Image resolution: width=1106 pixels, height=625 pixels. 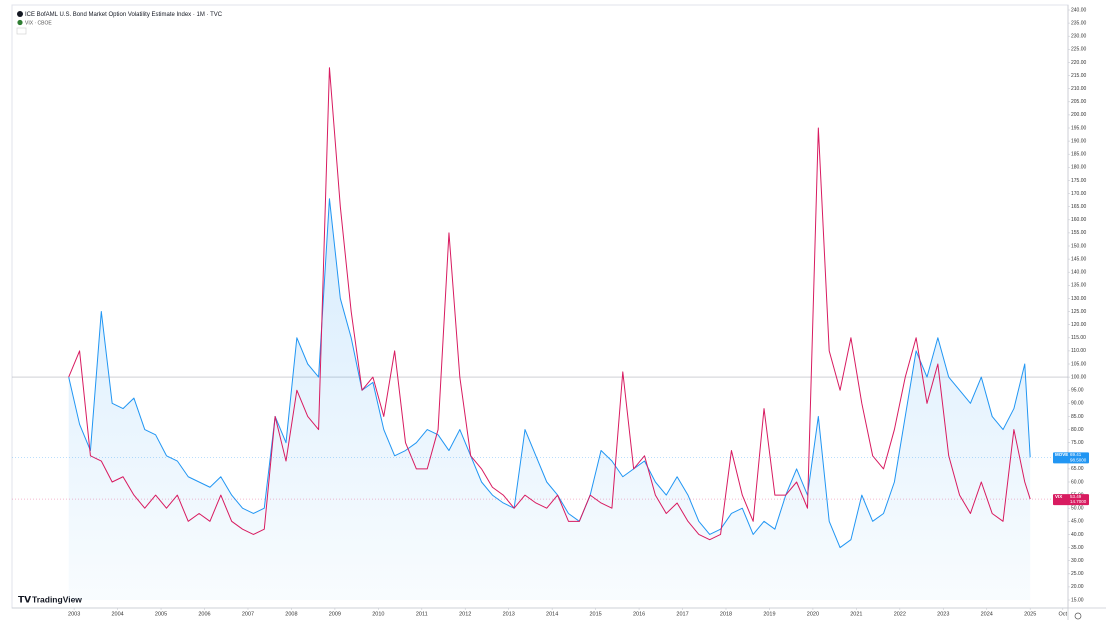 What do you see at coordinates (1079, 102) in the screenshot?
I see `y-tick-label: 205.00` at bounding box center [1079, 102].